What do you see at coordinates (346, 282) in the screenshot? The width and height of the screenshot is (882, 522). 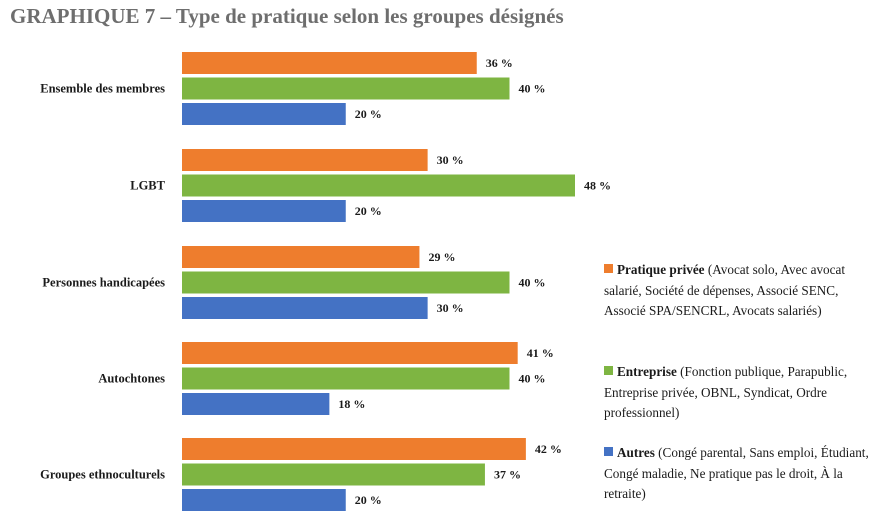 I see `bar-entreprise-personnes-handicapees` at bounding box center [346, 282].